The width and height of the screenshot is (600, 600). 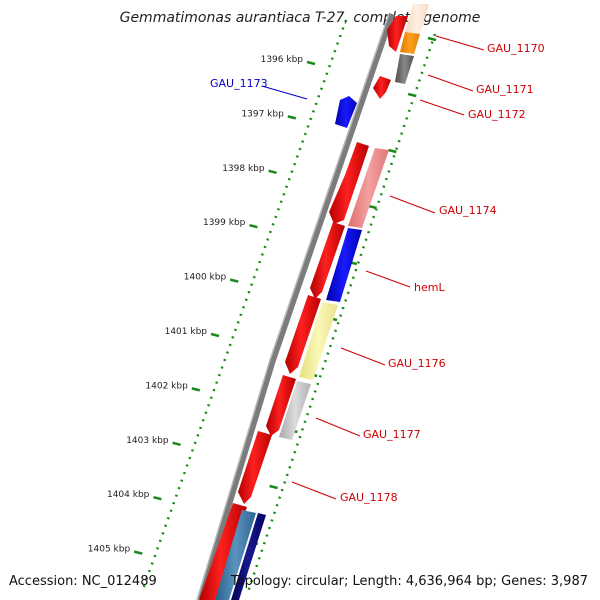 I want to click on tick-label: 1400 kbp, so click(x=205, y=278).